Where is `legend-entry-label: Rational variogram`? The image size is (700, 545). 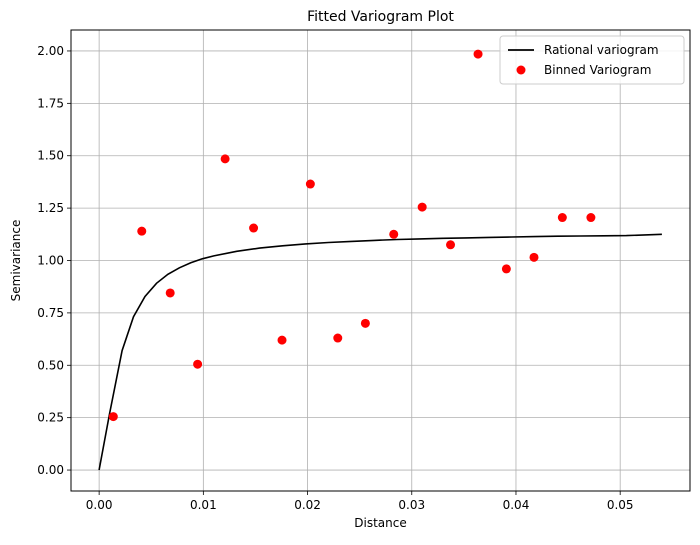 legend-entry-label: Rational variogram is located at coordinates (601, 50).